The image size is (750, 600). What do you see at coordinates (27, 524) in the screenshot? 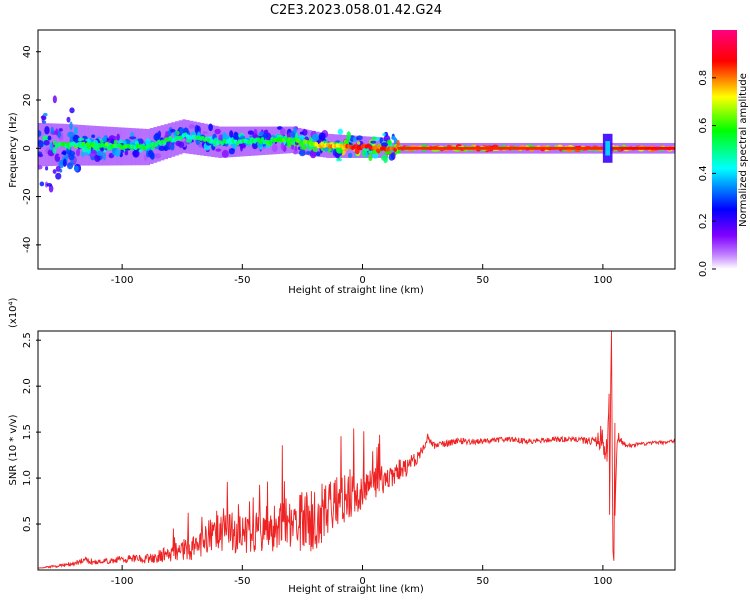
I see `snr-y-tick-label: 0.5` at bounding box center [27, 524].